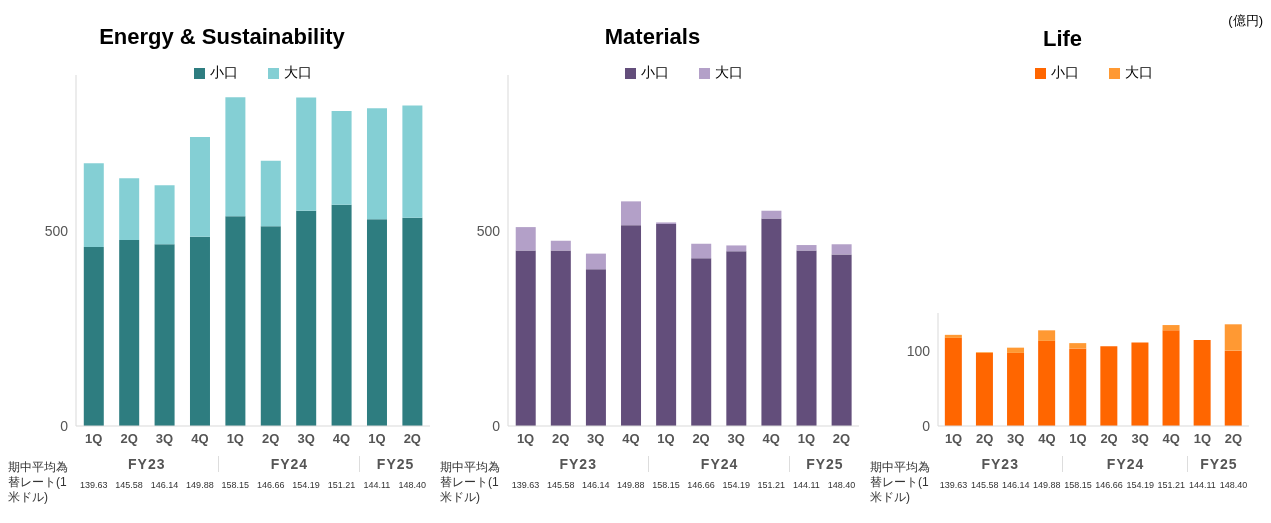 The width and height of the screenshot is (1271, 523). Describe the element at coordinates (222, 37) in the screenshot. I see `chart-title: Energy & Sustainability` at that location.